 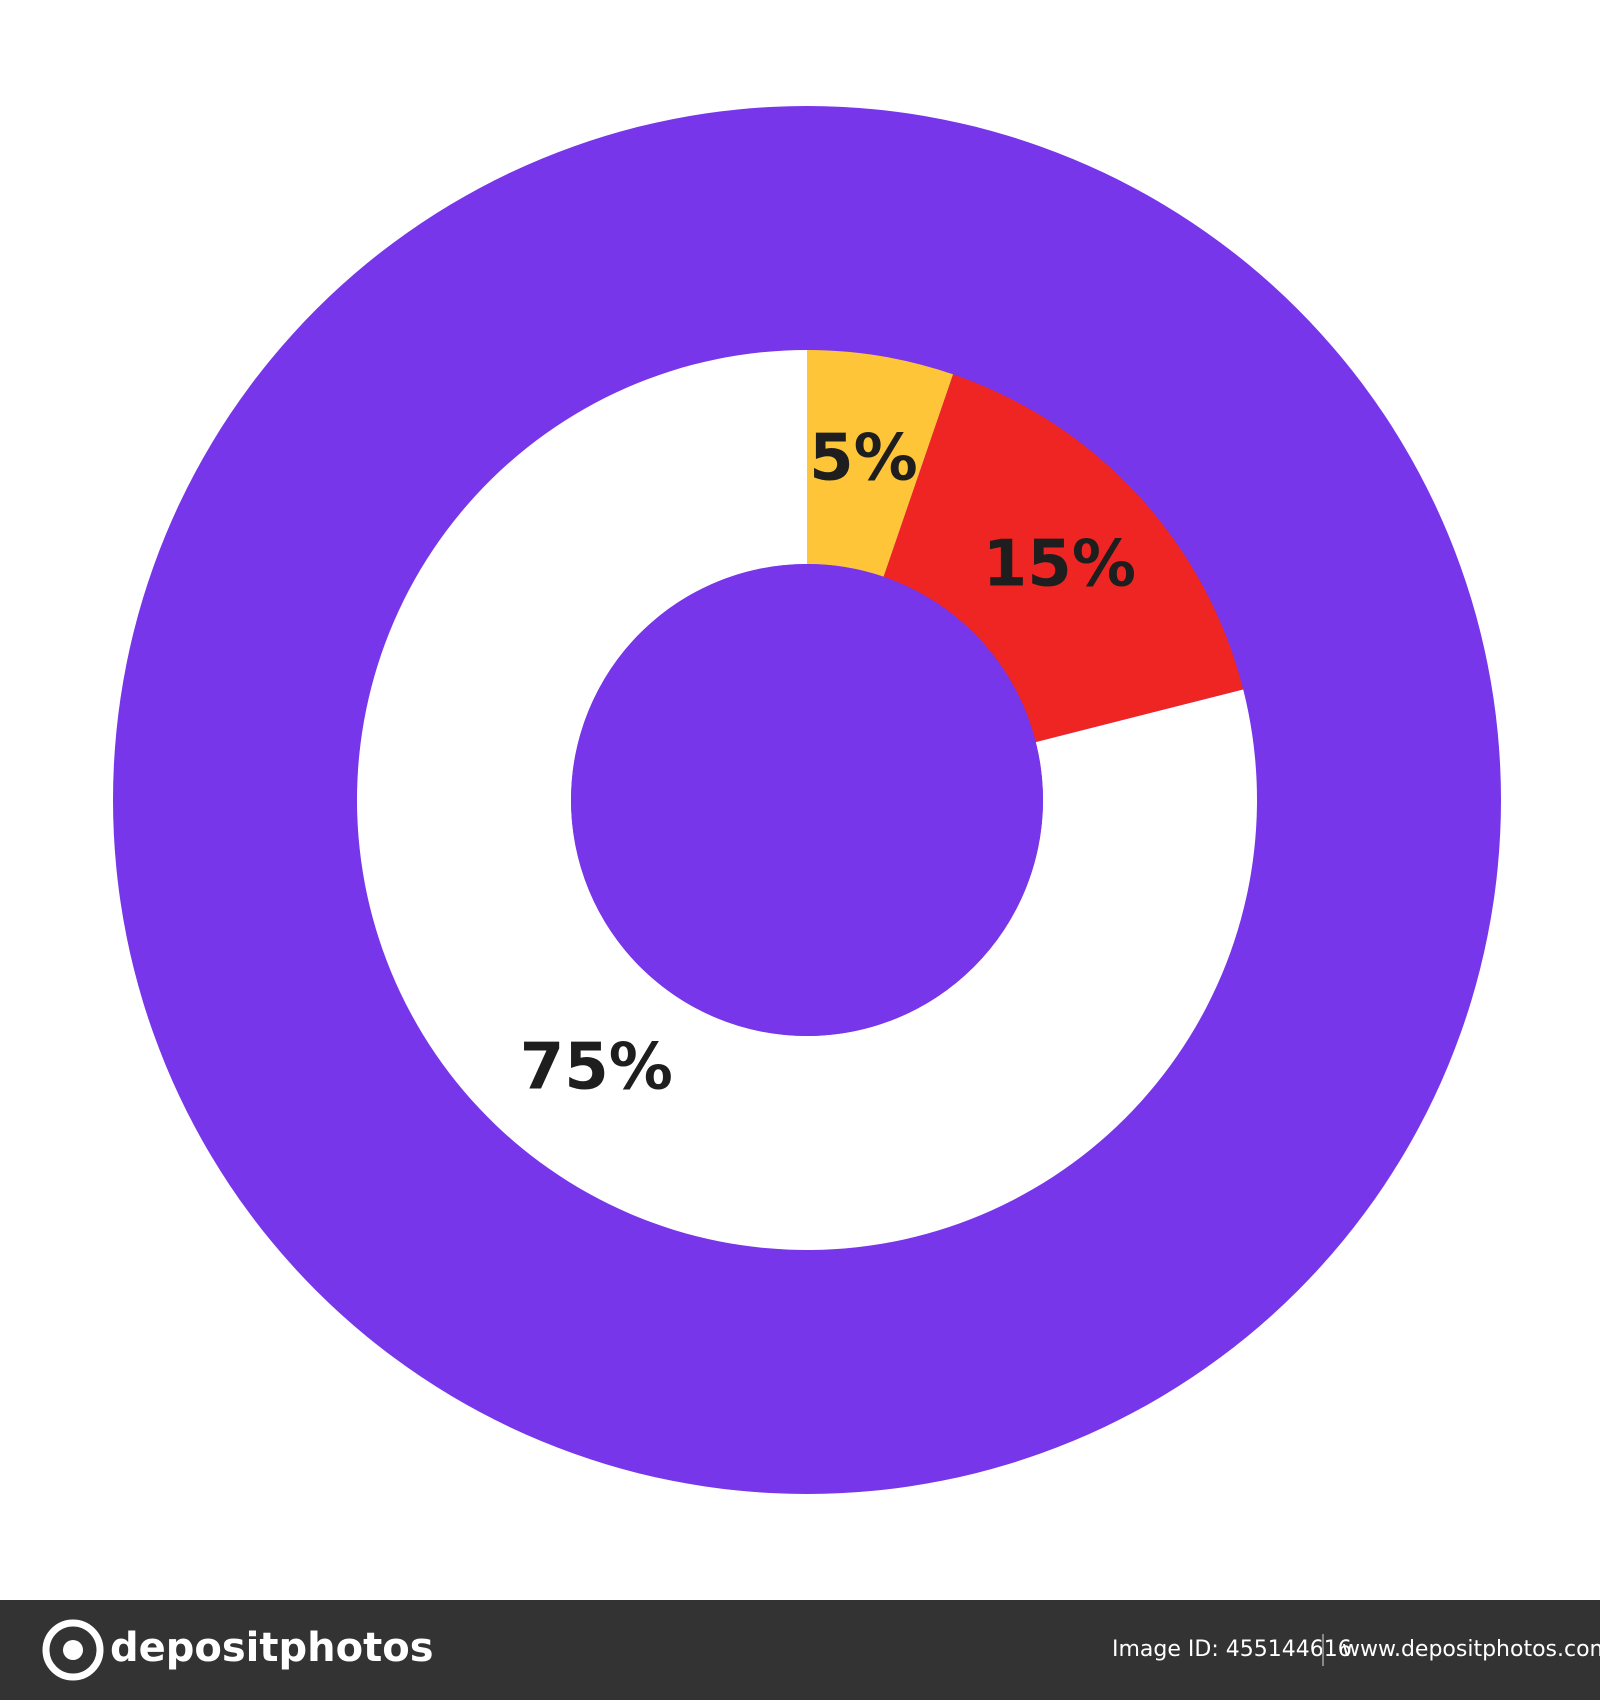 What do you see at coordinates (1471, 1649) in the screenshot?
I see `footer-url: www.depositphotos.com` at bounding box center [1471, 1649].